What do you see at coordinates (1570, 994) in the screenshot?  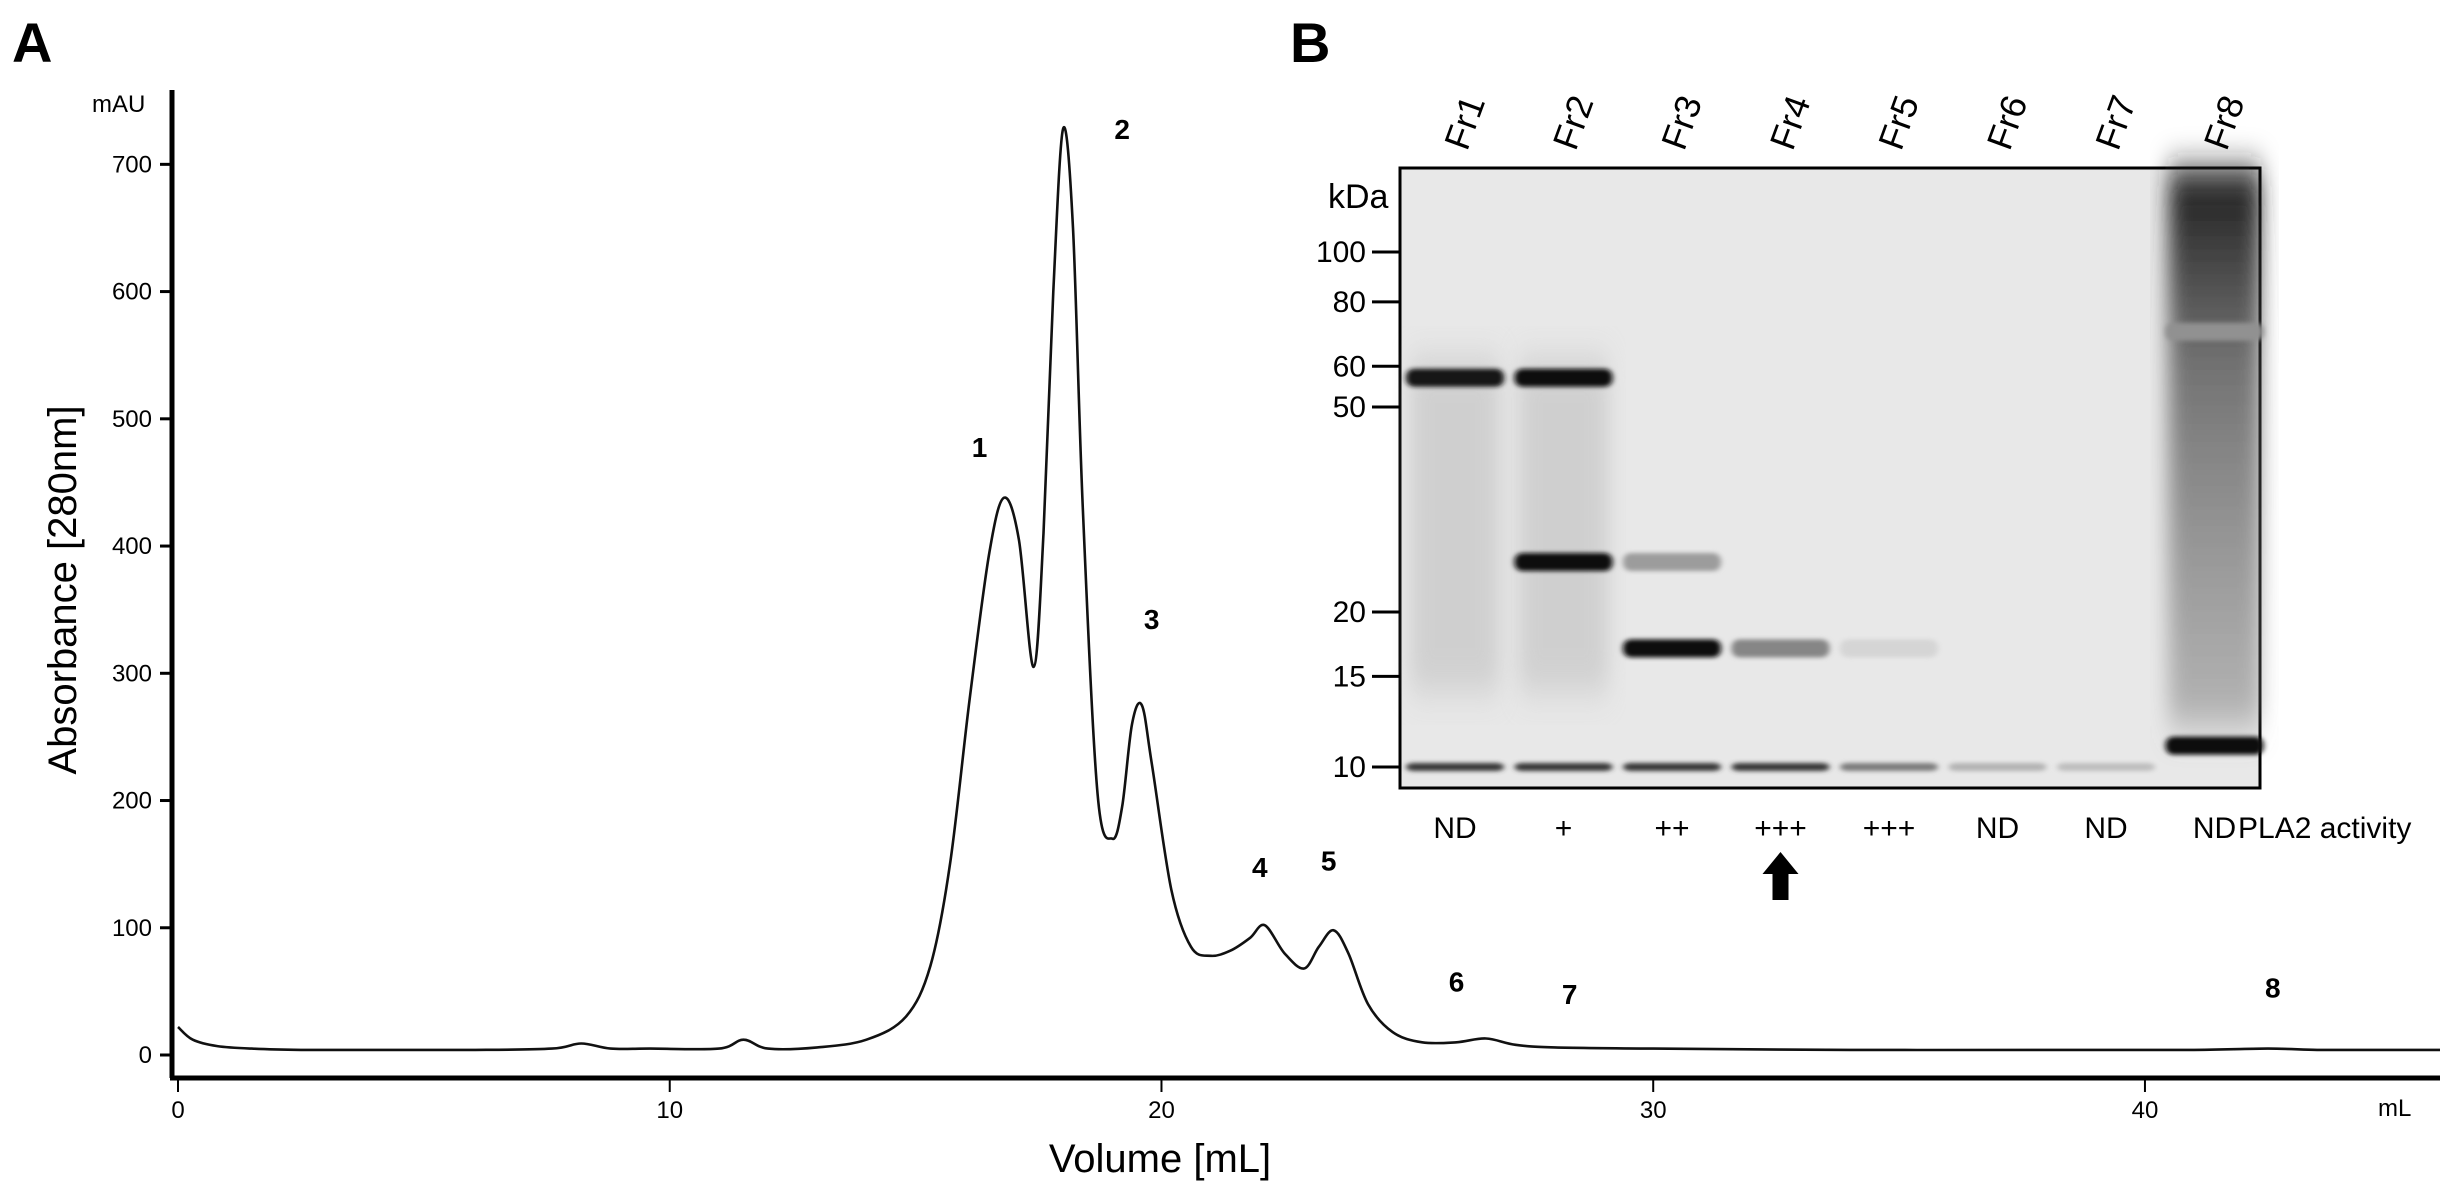 I see `peak-label: 7` at bounding box center [1570, 994].